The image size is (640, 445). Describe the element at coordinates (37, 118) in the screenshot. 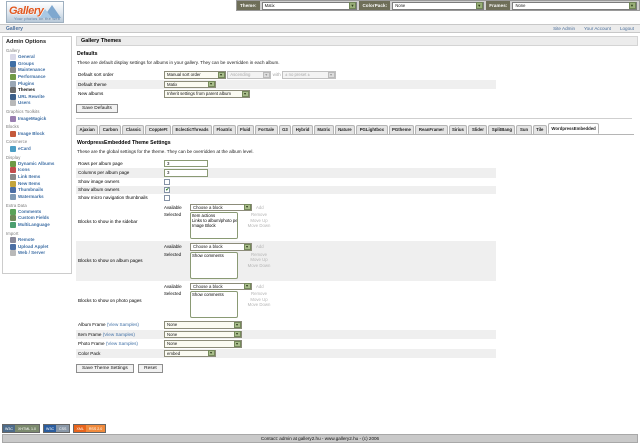

I see `sidebar-item-imagemagick: ImageMagick` at that location.